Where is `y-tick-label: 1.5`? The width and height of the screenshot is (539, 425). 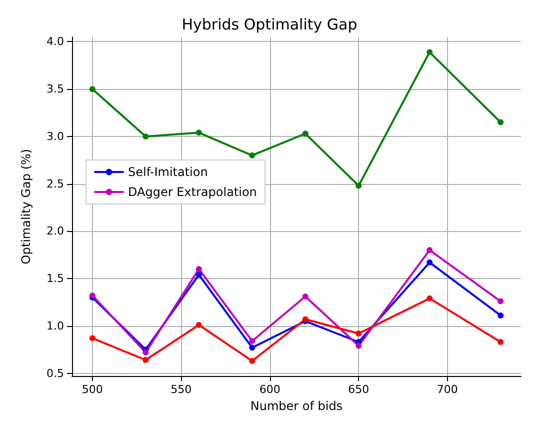 y-tick-label: 1.5 is located at coordinates (55, 279).